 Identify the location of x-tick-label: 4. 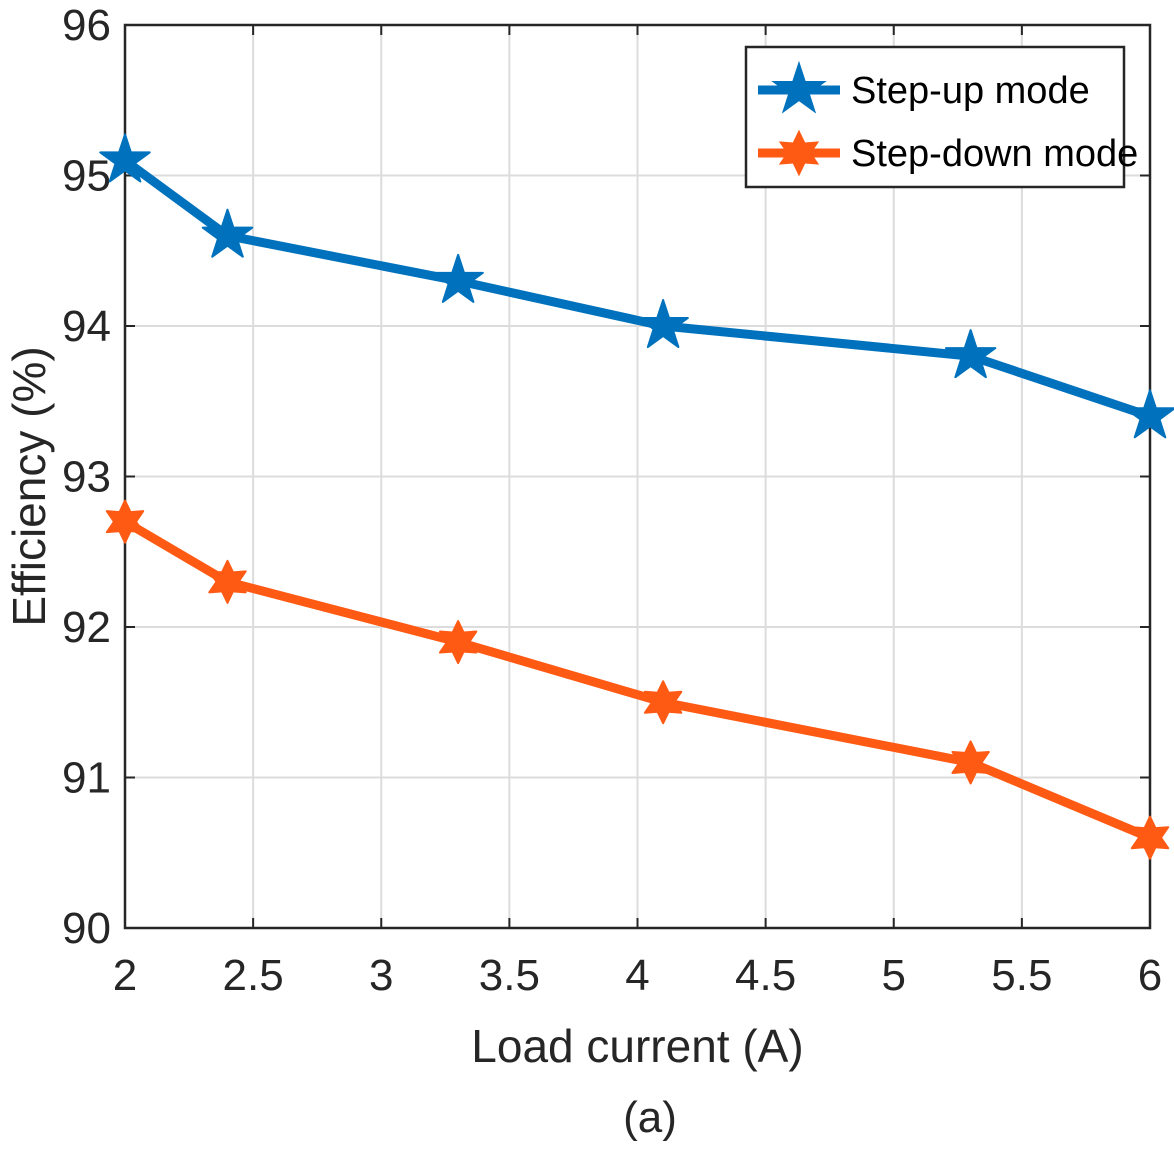
(637, 975).